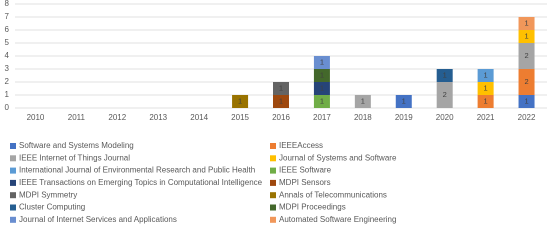  I want to click on legend-label: IEEE Software, so click(305, 170).